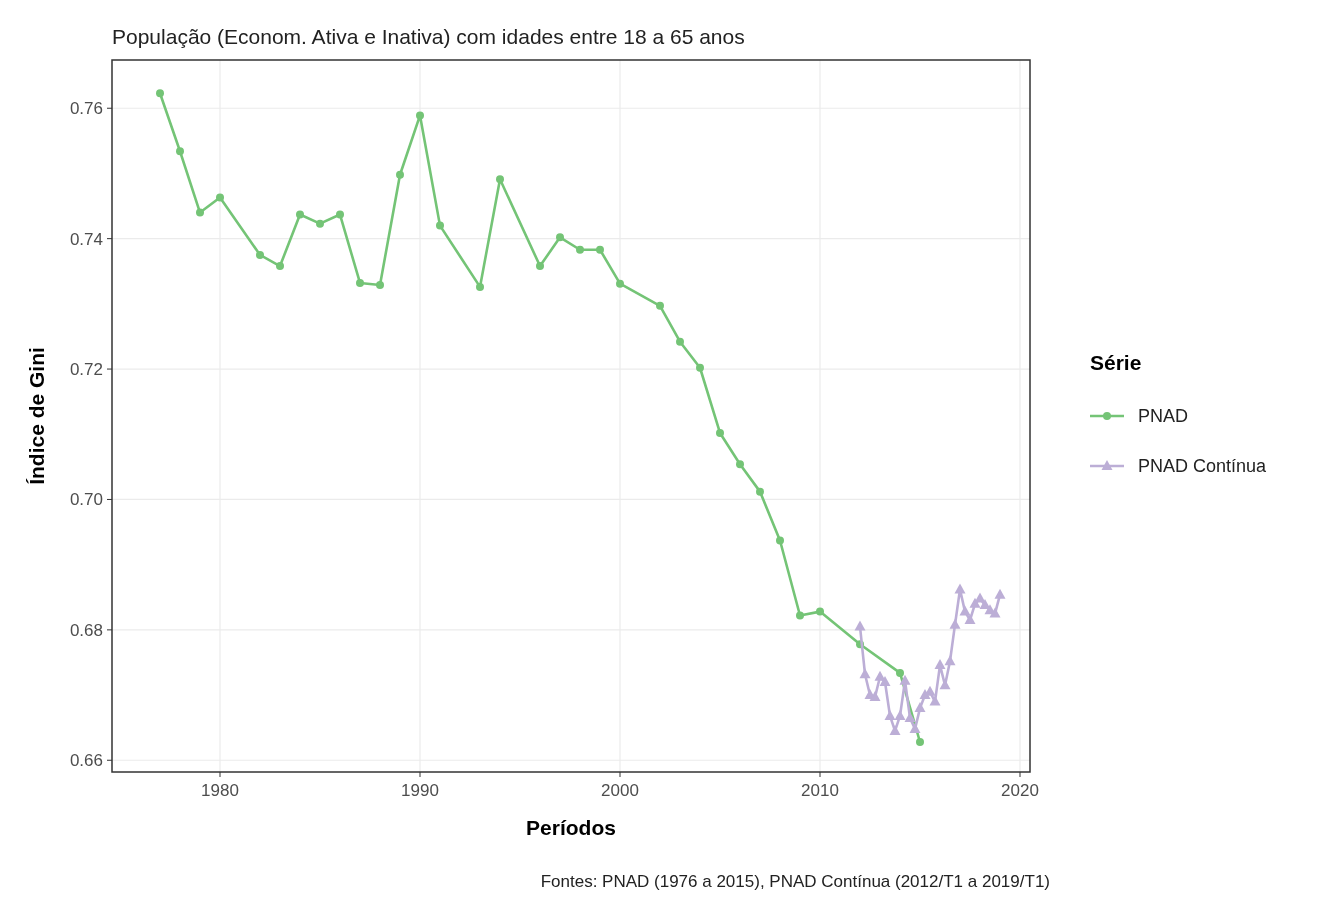 This screenshot has height=902, width=1319. Describe the element at coordinates (86, 370) in the screenshot. I see `y-tick-label: 0.72` at that location.